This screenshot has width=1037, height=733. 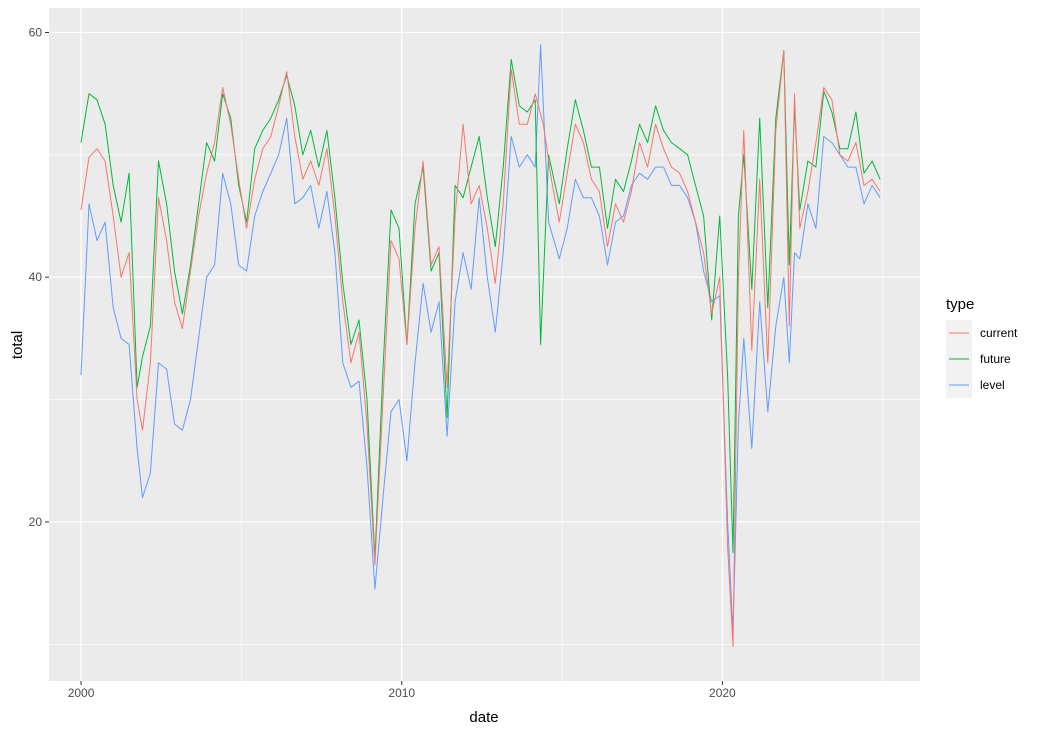 I want to click on legend-label-current: current, so click(x=999, y=333).